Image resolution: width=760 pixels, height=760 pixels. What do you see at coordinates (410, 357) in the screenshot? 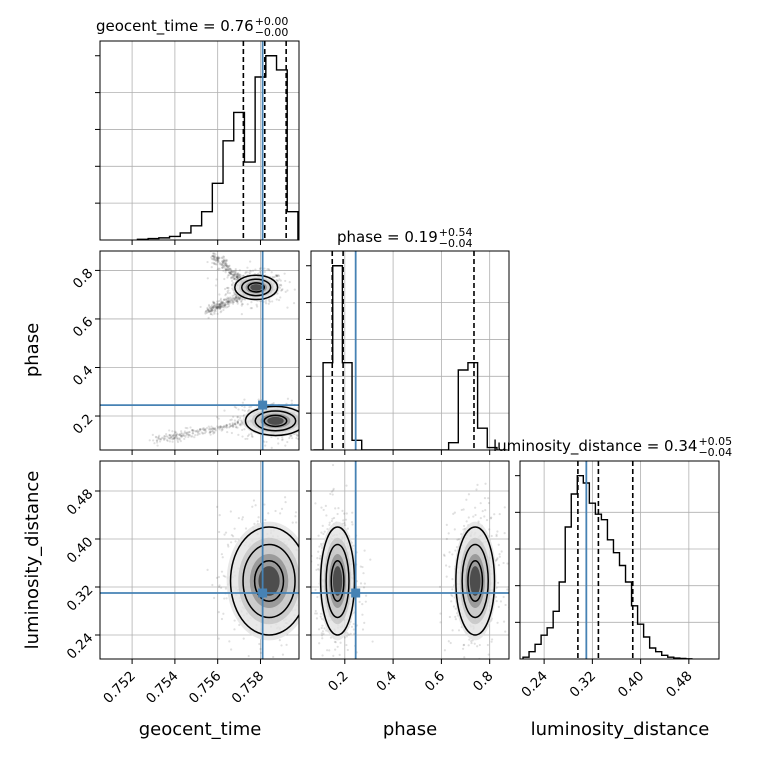
I see `histogram-step-phase` at bounding box center [410, 357].